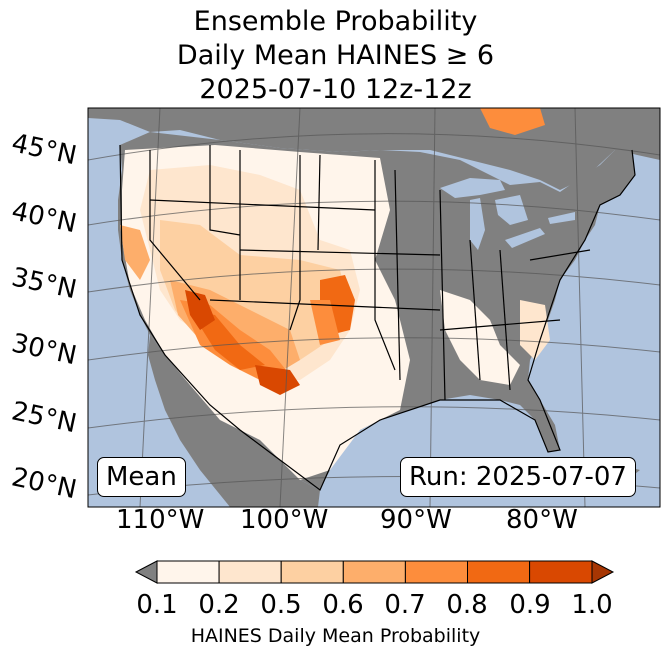 The width and height of the screenshot is (671, 658). Describe the element at coordinates (343, 605) in the screenshot. I see `colorbar-tick-3: 0.6` at that location.